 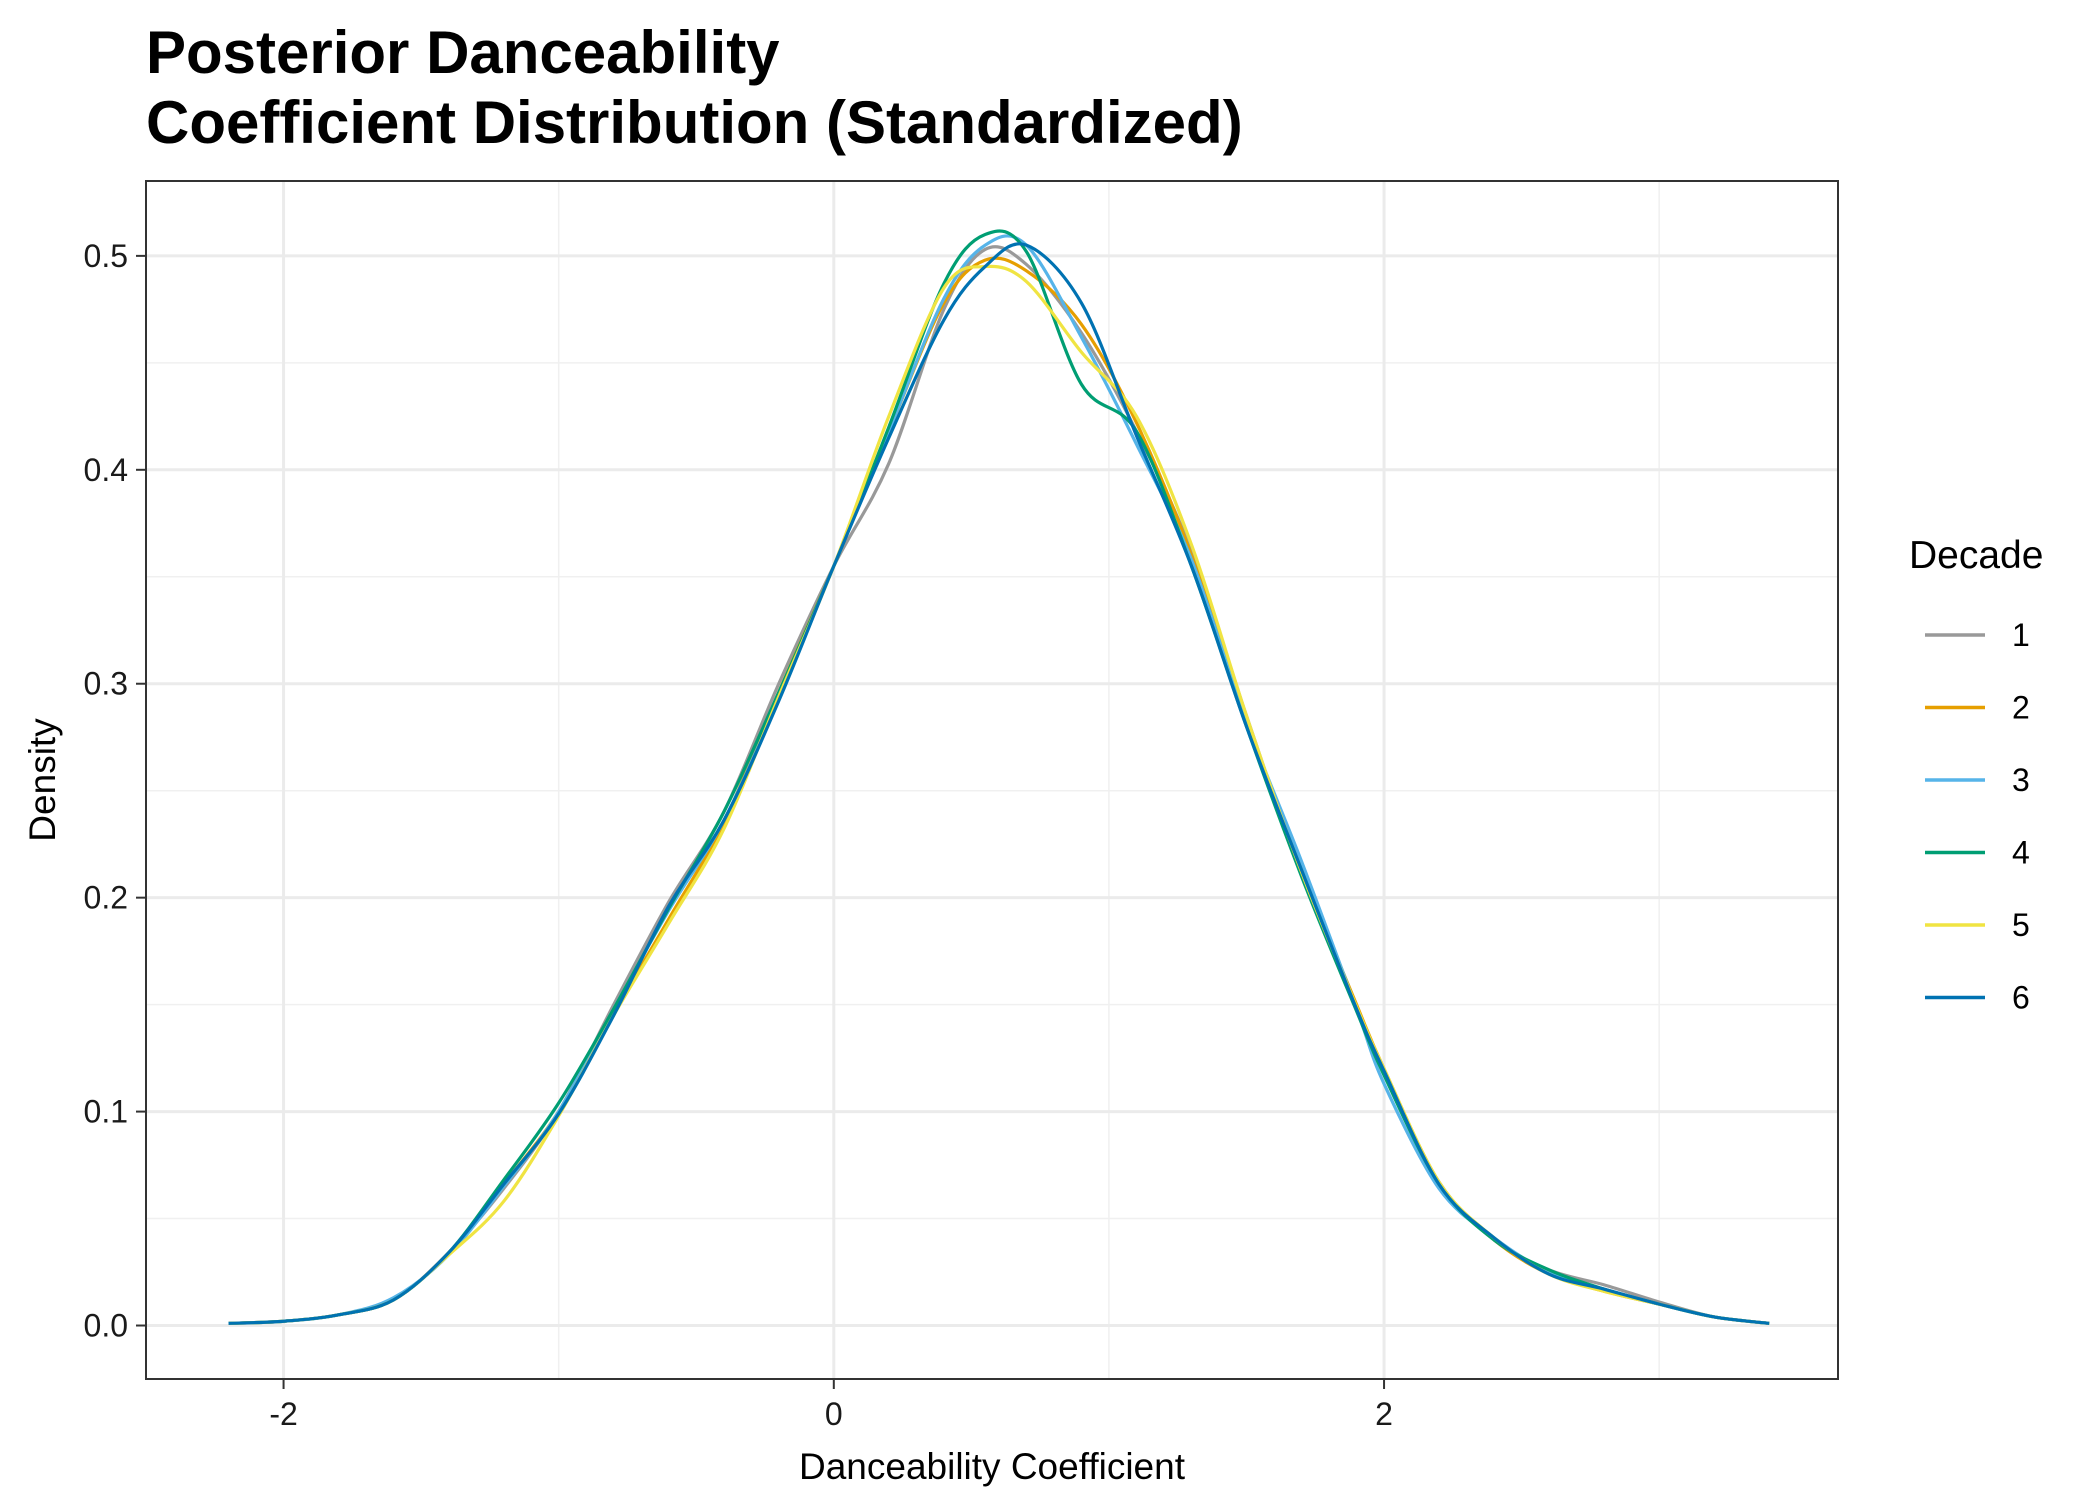 I want to click on x-axis-title: Danceability Coefficient, so click(x=992, y=1466).